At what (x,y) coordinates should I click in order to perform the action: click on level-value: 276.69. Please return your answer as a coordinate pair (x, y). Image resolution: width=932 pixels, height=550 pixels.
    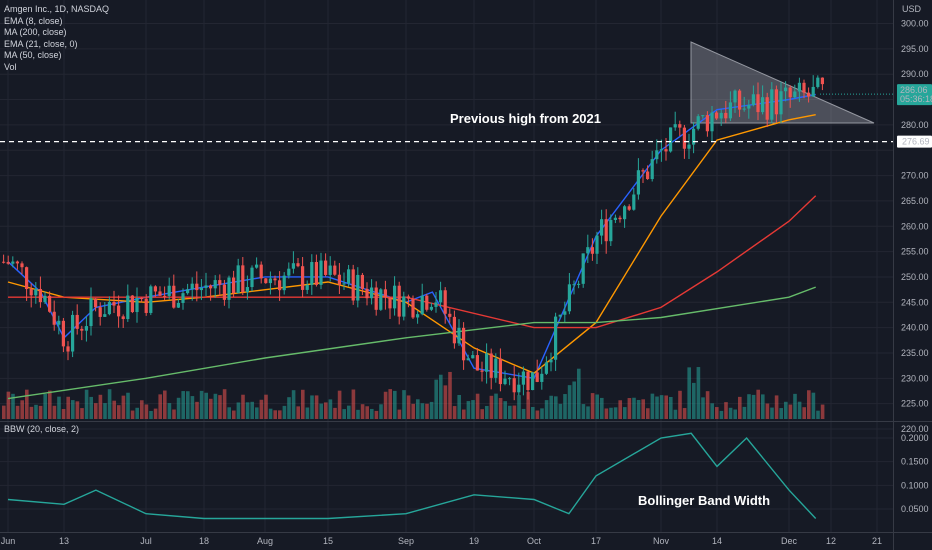
    Looking at the image, I should click on (916, 142).